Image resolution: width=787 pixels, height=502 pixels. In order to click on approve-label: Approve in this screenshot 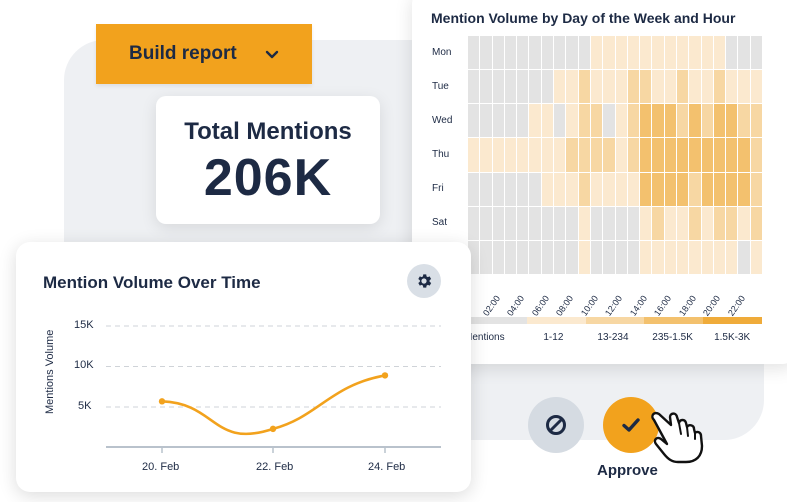, I will do `click(627, 470)`.